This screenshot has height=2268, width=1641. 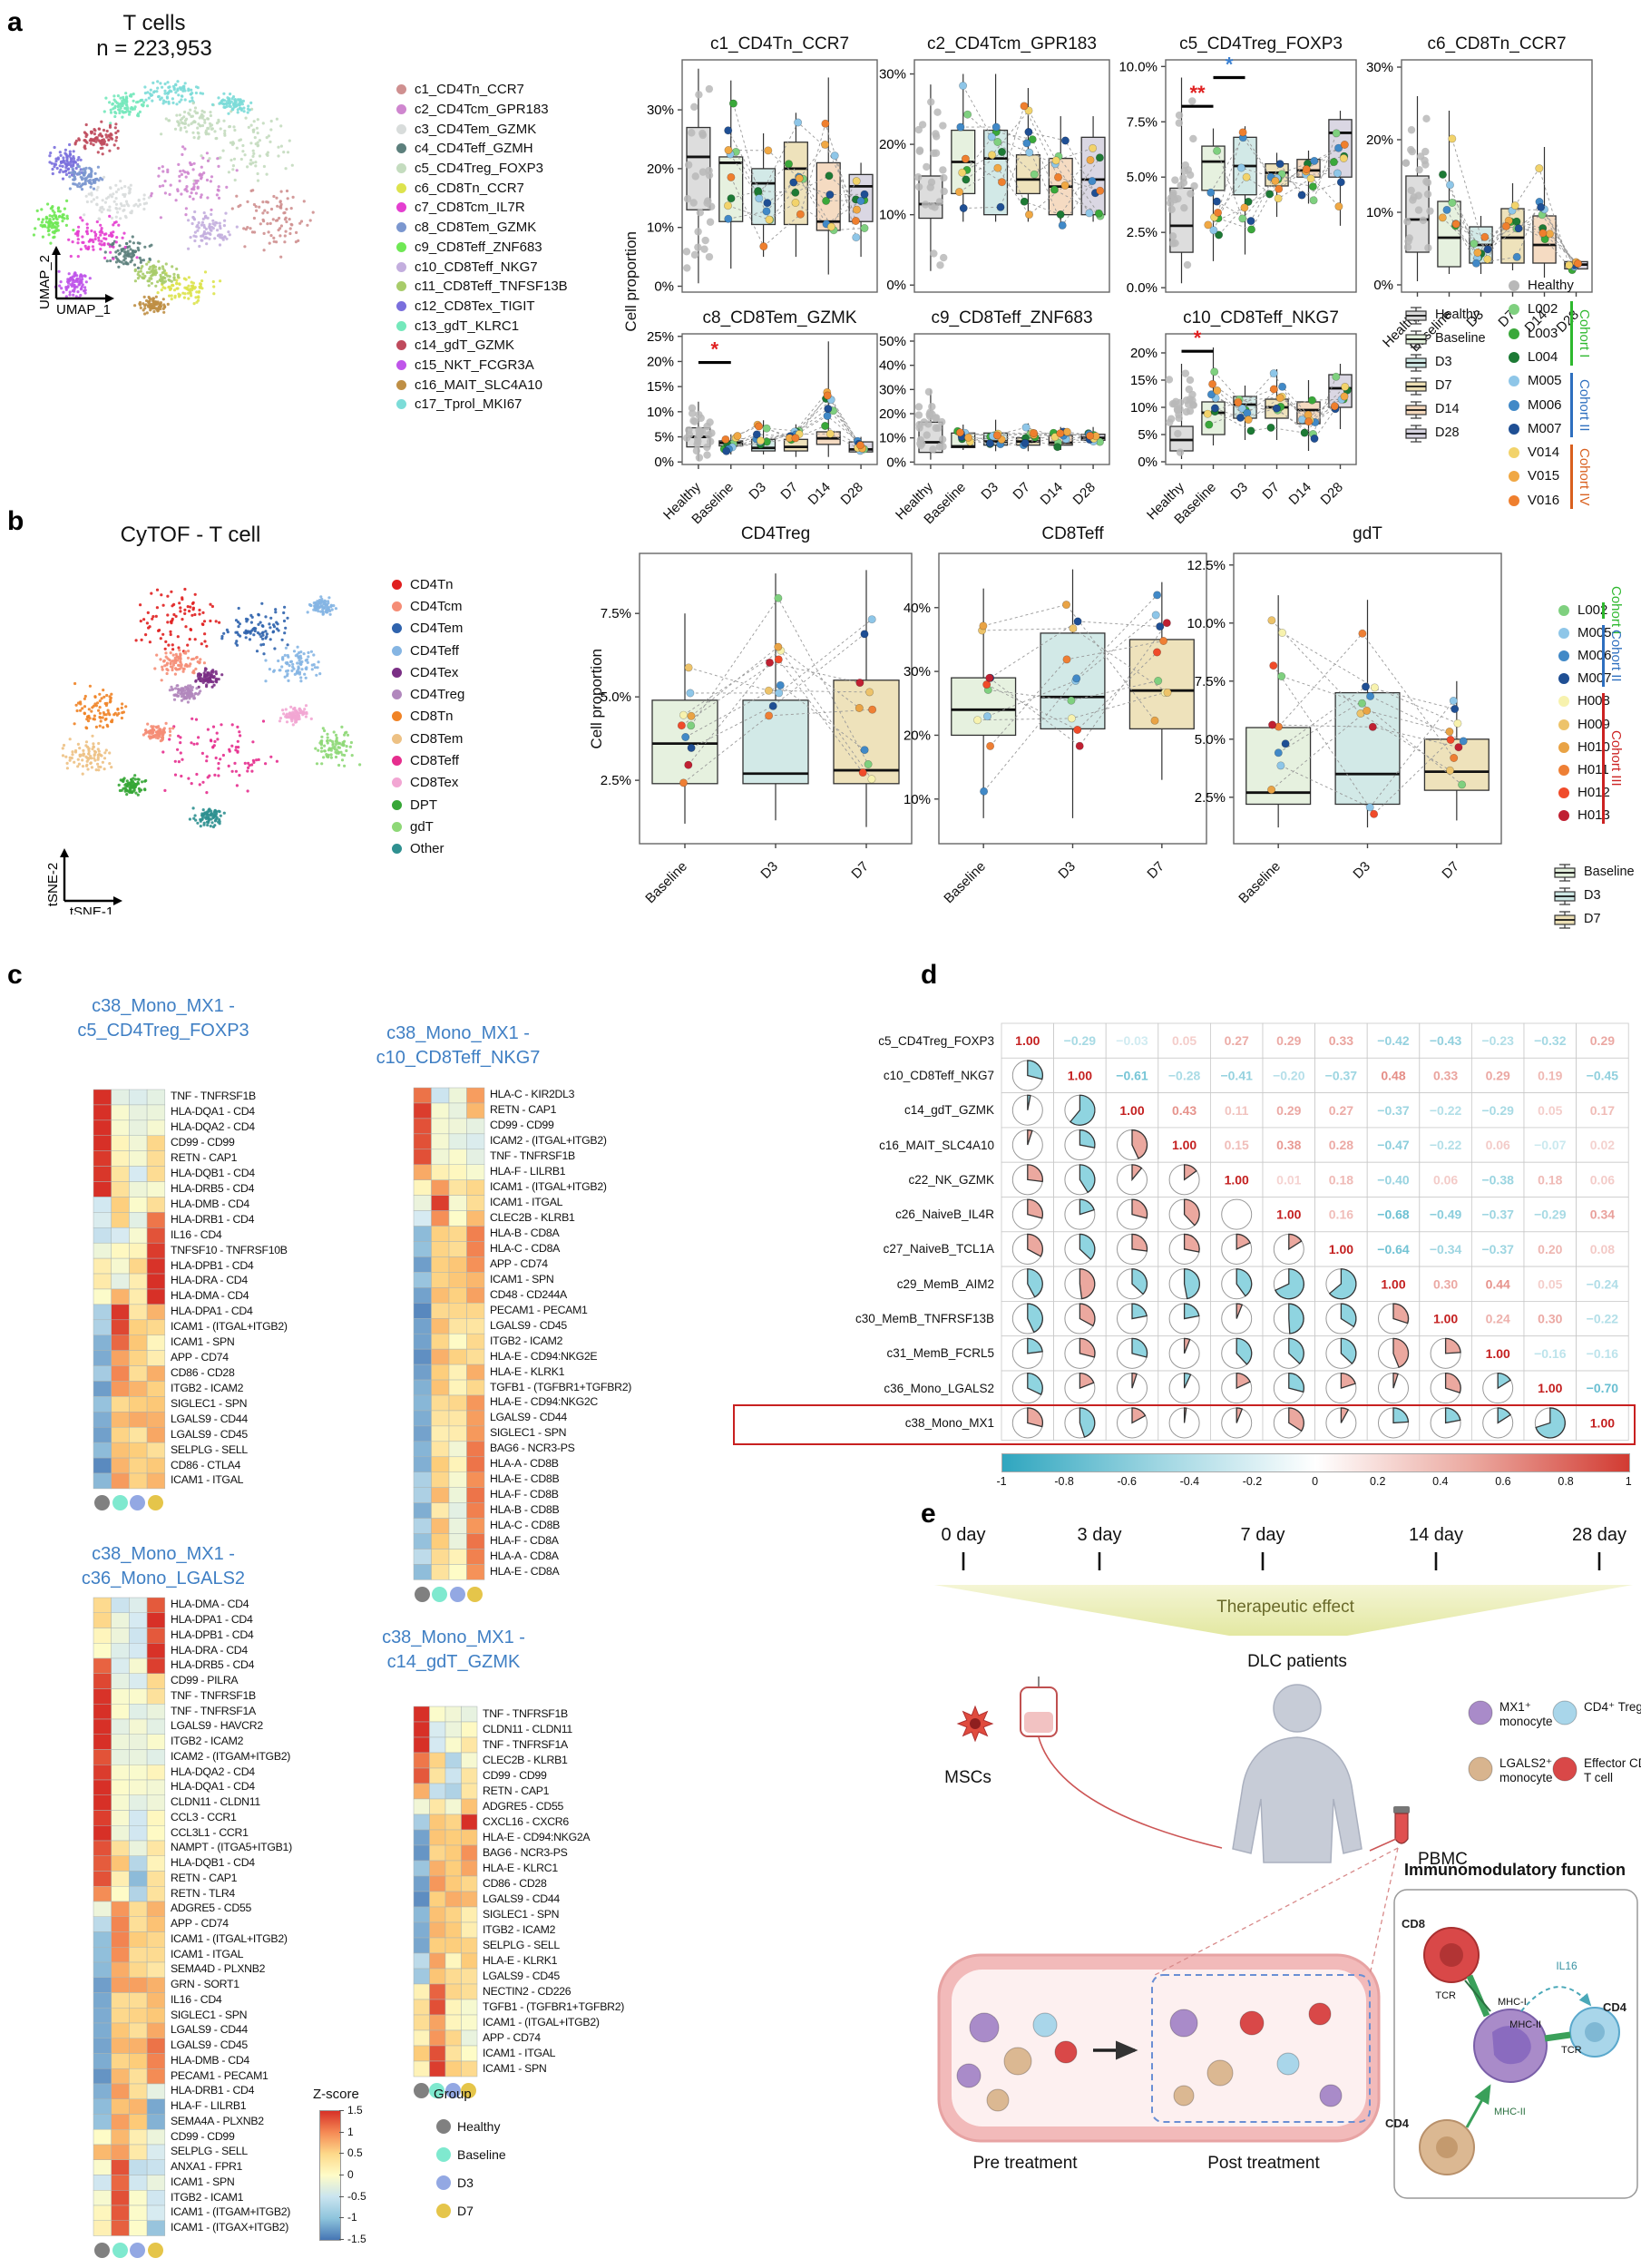 I want to click on boxplot-svg: 0% 10% 20% 30%, so click(x=1479, y=178).